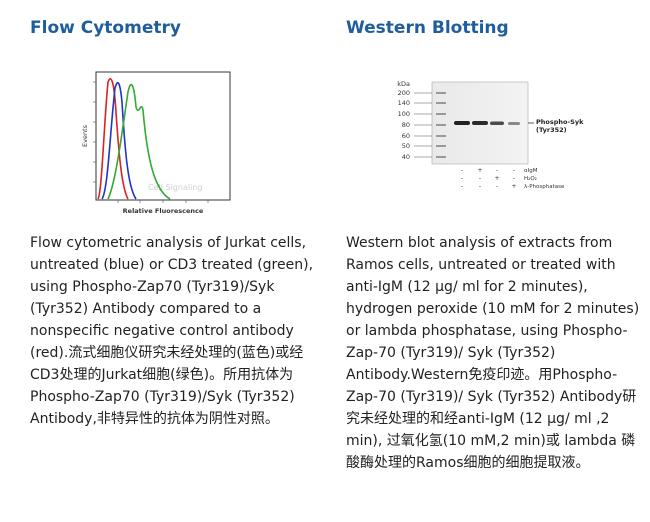 This screenshot has width=650, height=522. Describe the element at coordinates (175, 187) in the screenshot. I see `watermark: Cell Signaling` at that location.